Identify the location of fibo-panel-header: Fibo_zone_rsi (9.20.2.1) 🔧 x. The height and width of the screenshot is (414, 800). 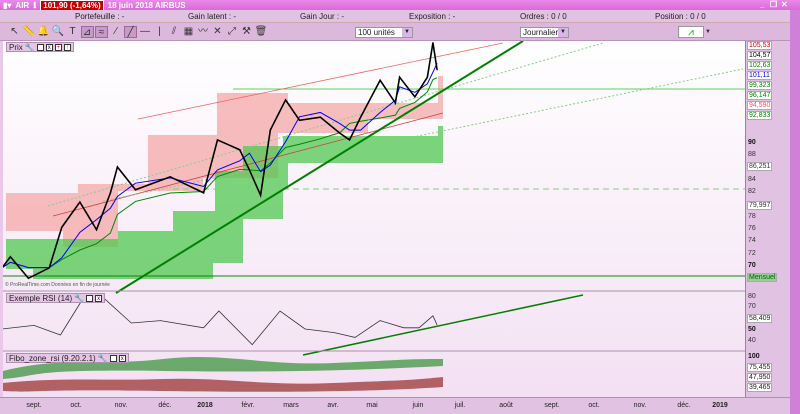
(67, 358).